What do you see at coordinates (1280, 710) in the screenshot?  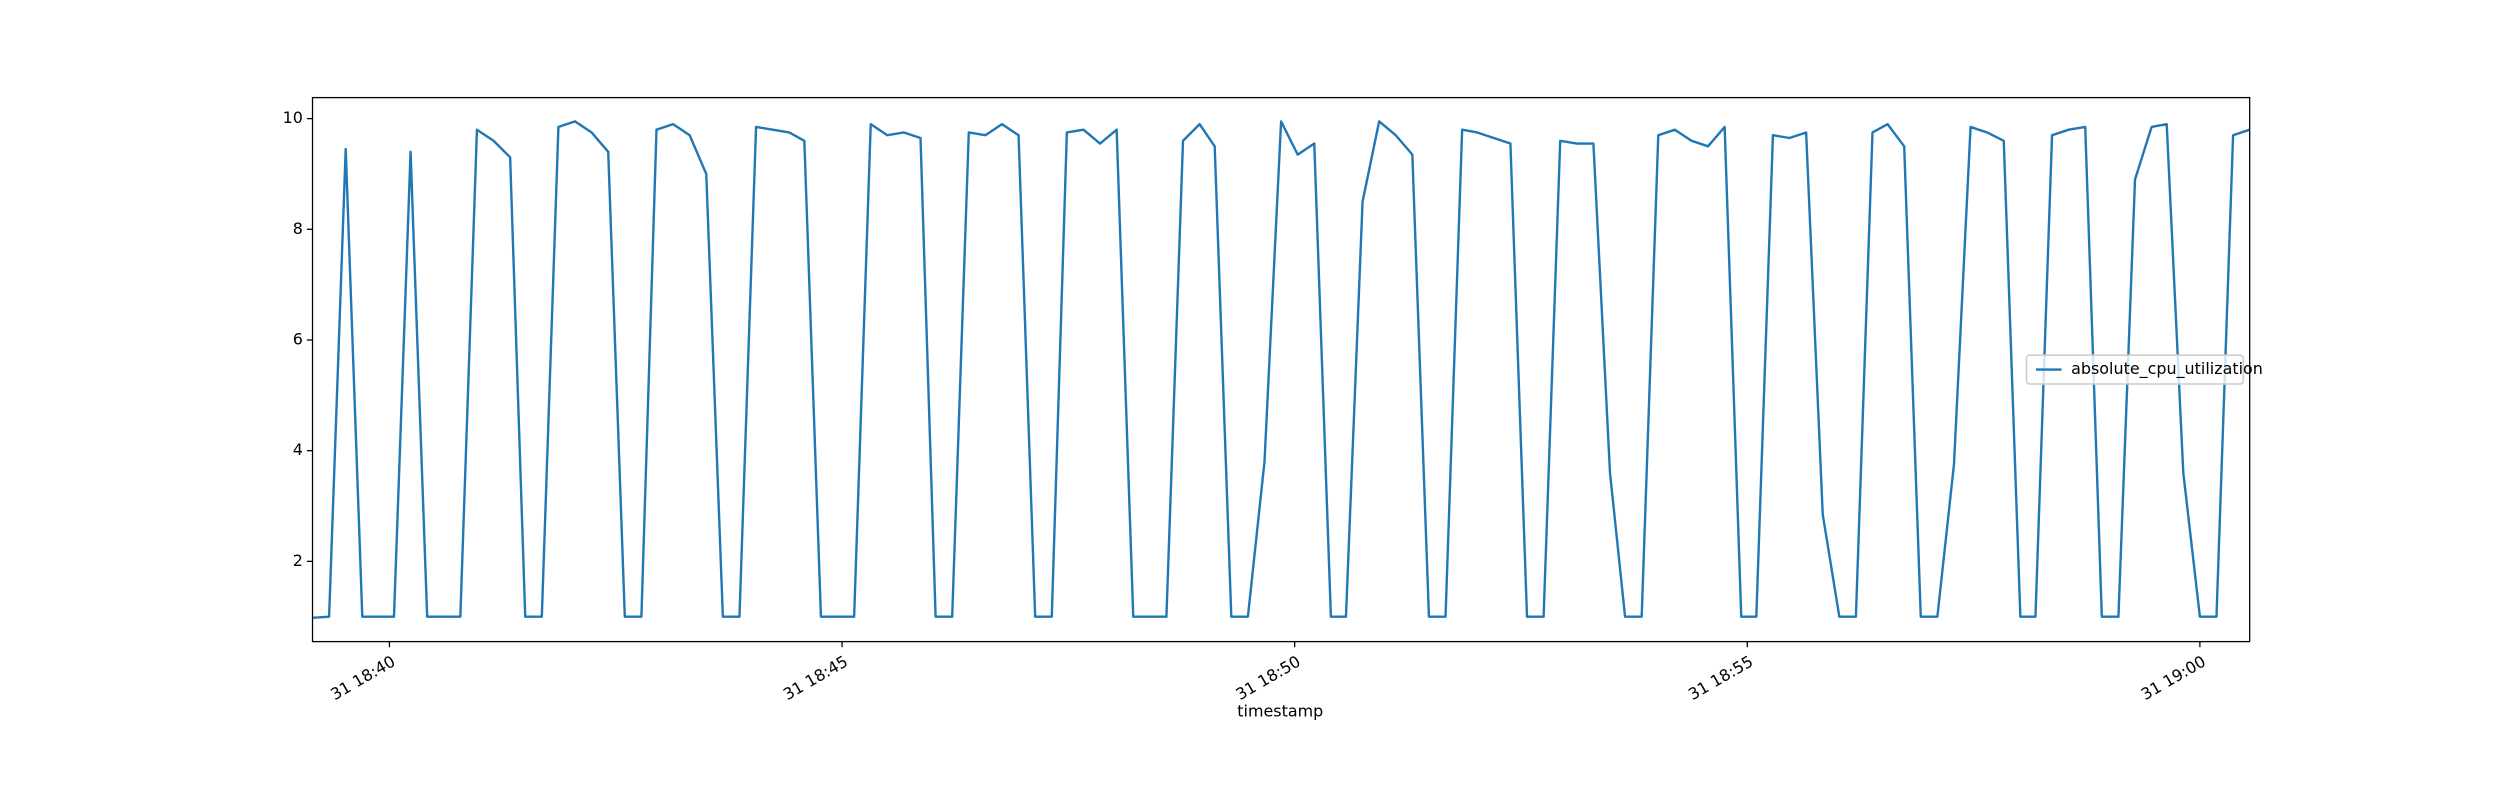 I see `x-axis-label: timestamp` at bounding box center [1280, 710].